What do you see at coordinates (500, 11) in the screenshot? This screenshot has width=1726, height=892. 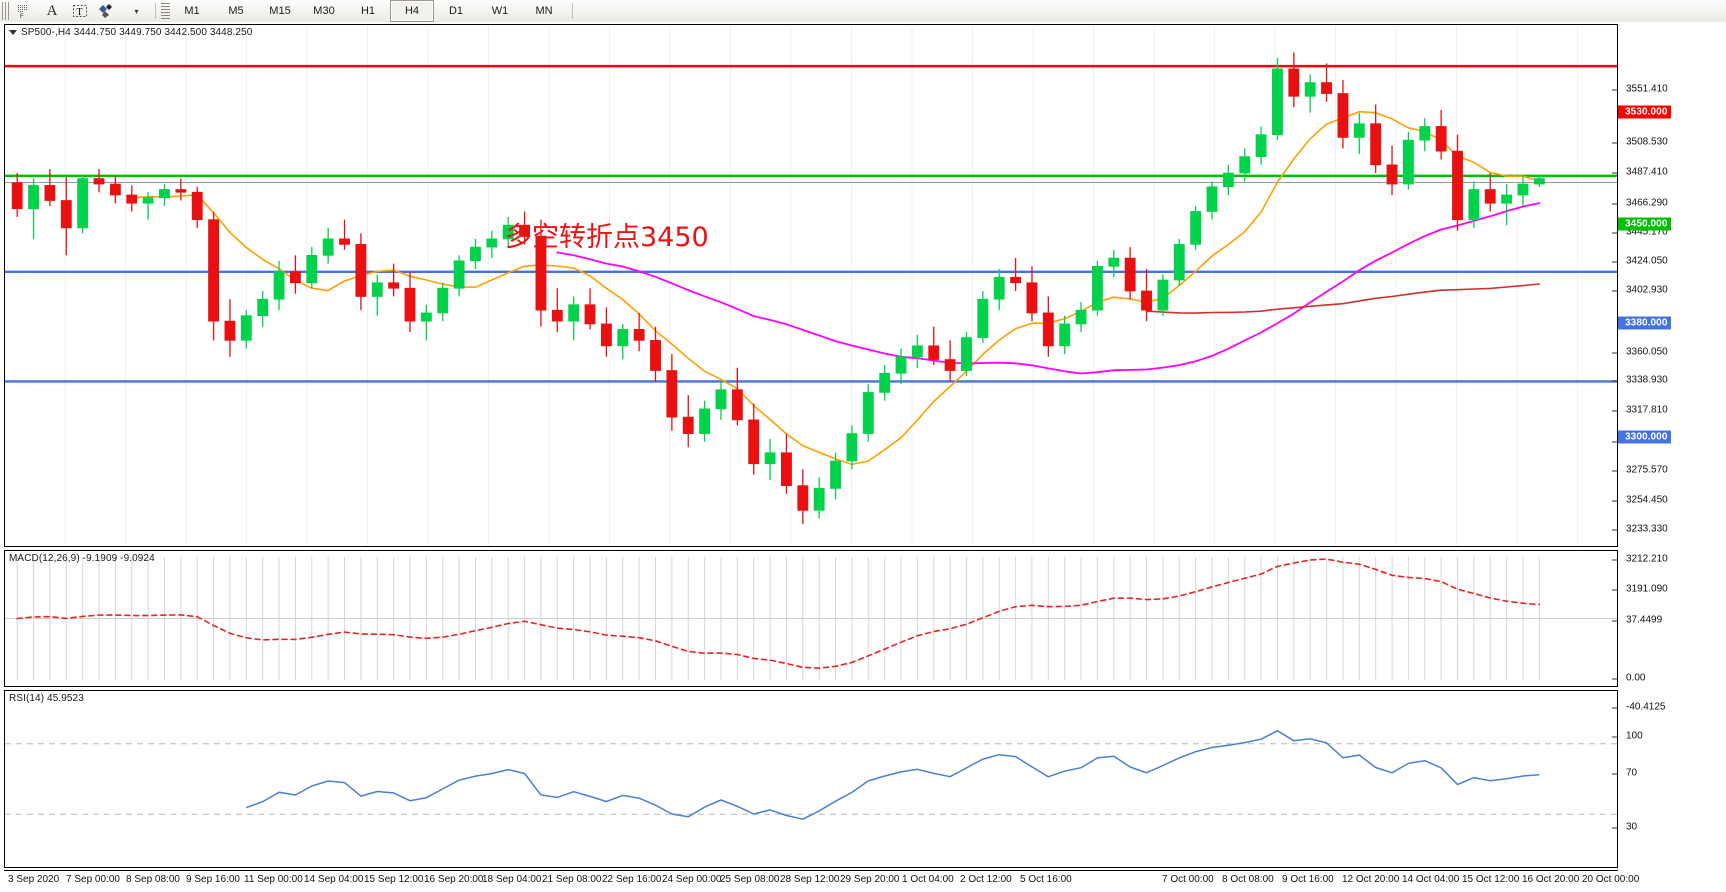 I see `timeframe-w1: W1` at bounding box center [500, 11].